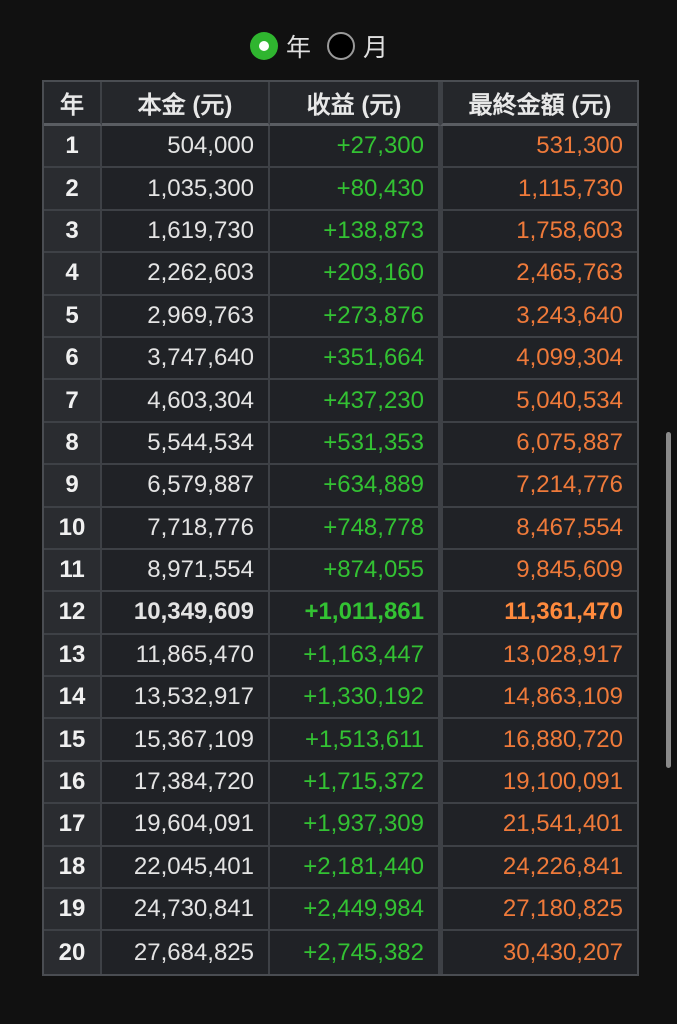 The height and width of the screenshot is (1024, 677). Describe the element at coordinates (538, 316) in the screenshot. I see `final-amount-cell: 3,243,640` at that location.